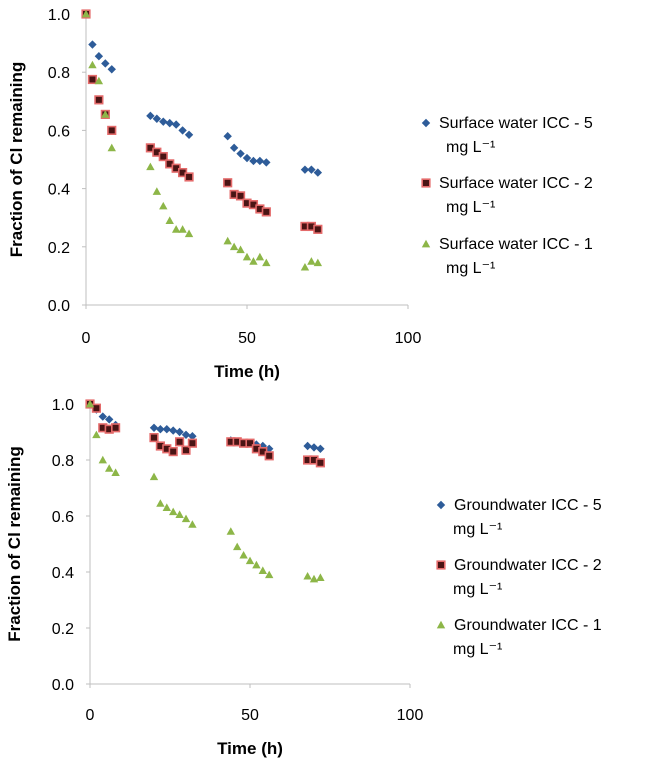 This screenshot has width=650, height=766. Describe the element at coordinates (528, 505) in the screenshot. I see `legend-label: Groundwater ICC - 5` at that location.